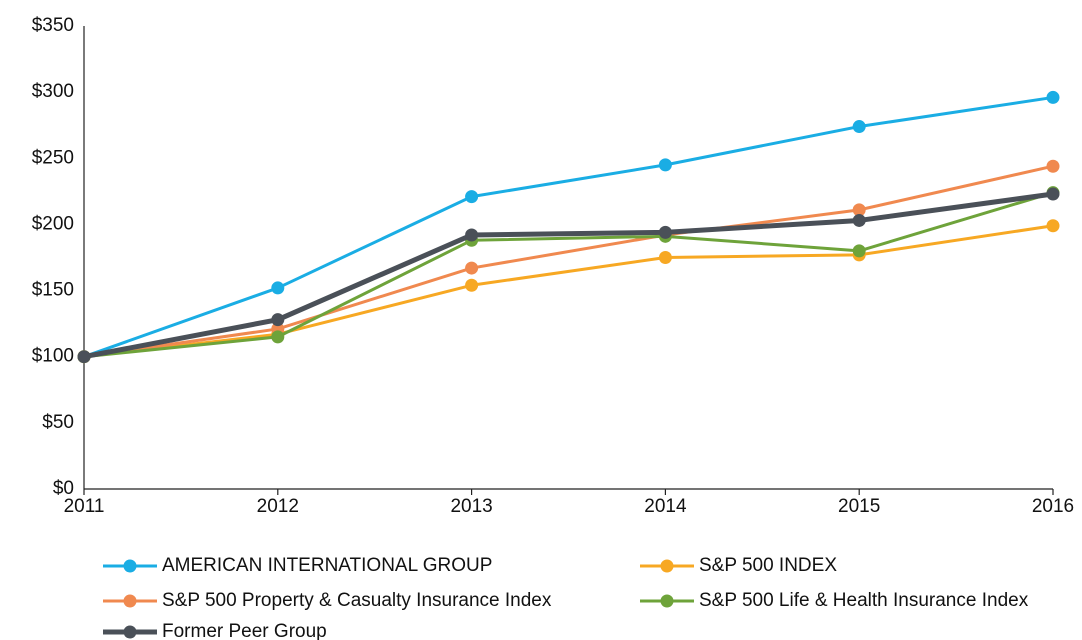 This screenshot has width=1082, height=640. What do you see at coordinates (859, 506) in the screenshot?
I see `x-tick-label: 2015` at bounding box center [859, 506].